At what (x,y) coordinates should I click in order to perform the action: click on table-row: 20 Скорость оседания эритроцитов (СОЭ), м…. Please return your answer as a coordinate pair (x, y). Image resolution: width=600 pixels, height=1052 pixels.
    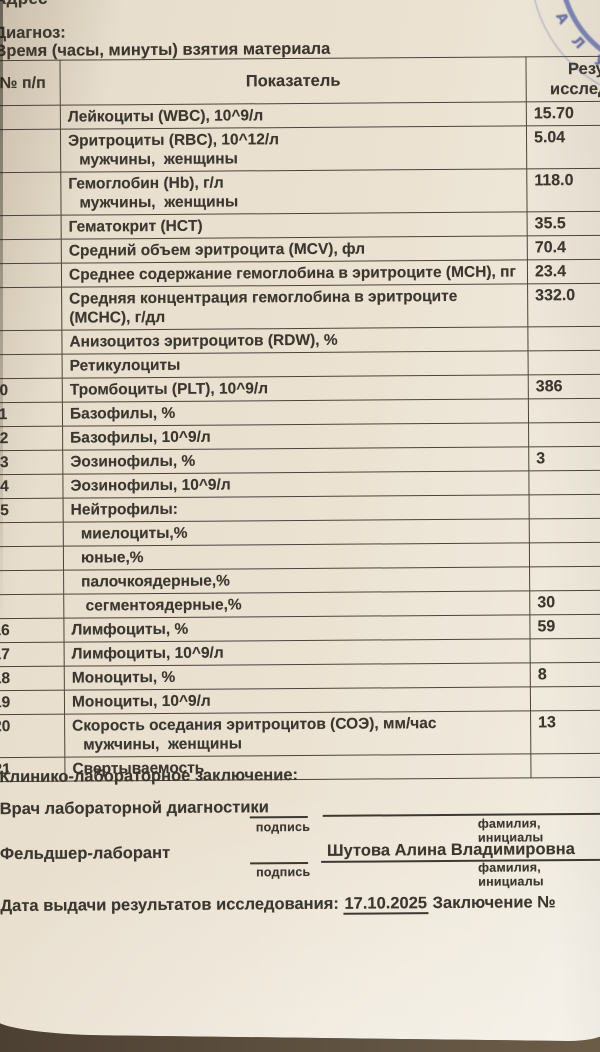
    Looking at the image, I should click on (300, 733).